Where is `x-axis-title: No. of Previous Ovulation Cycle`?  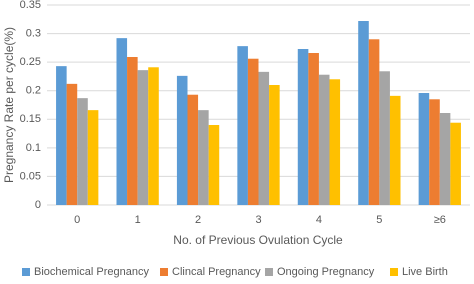
x-axis-title: No. of Previous Ovulation Cycle is located at coordinates (258, 240).